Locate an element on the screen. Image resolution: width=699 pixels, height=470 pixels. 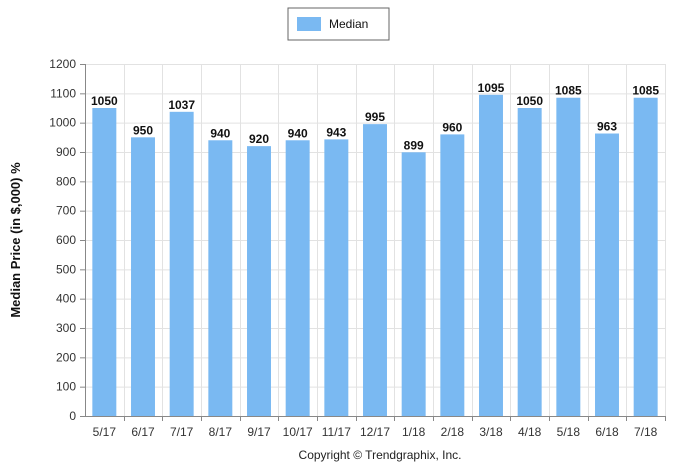
bar-7/18 is located at coordinates (645, 256).